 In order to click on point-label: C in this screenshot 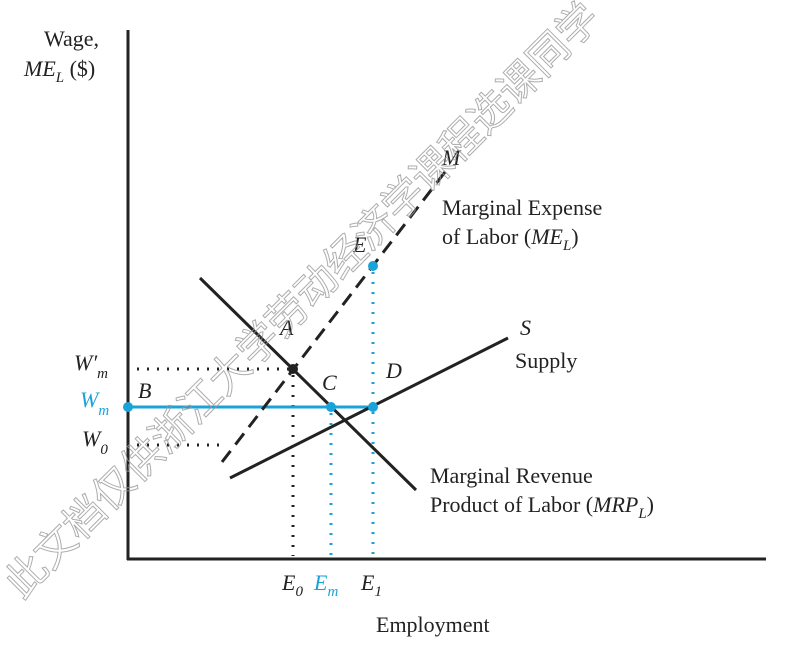, I will do `click(329, 382)`.